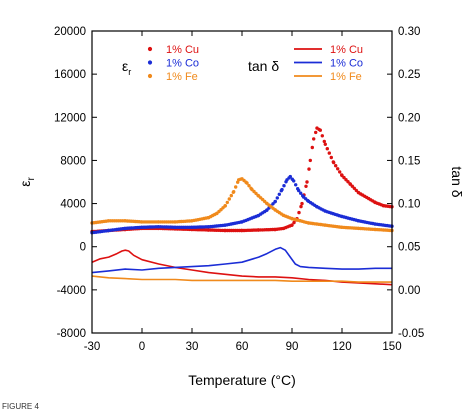 This screenshot has width=474, height=411. Describe the element at coordinates (73, 161) in the screenshot. I see `left-tick-label: 8000` at that location.